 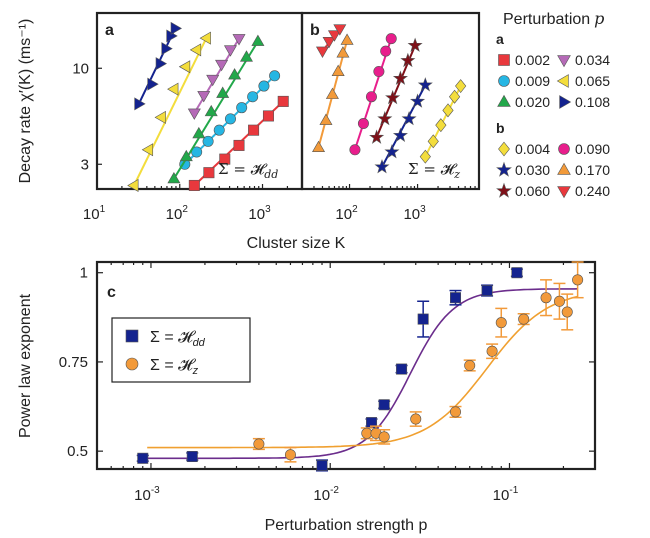 I want to click on panel-a-xtick-label-exp: 2, so click(x=185, y=209).